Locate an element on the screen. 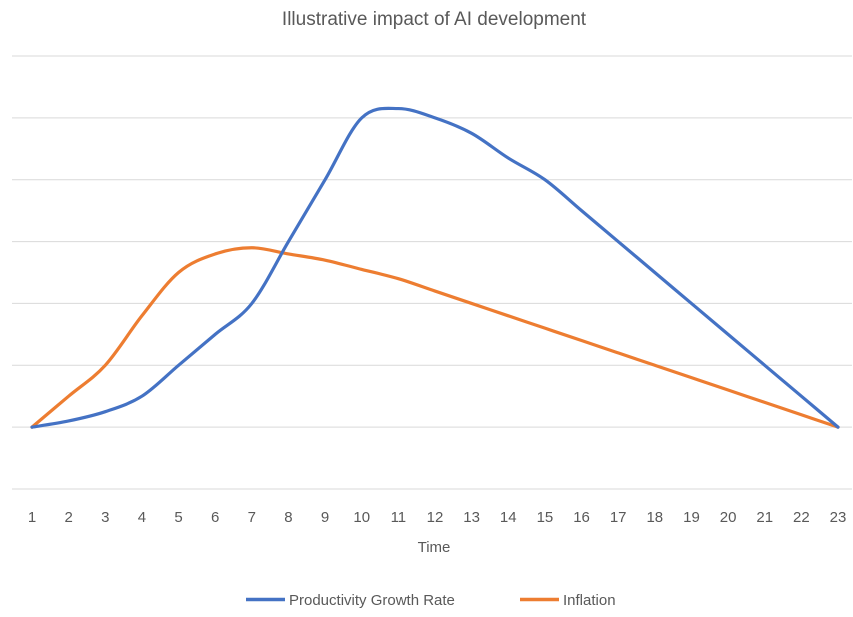 Image resolution: width=853 pixels, height=617 pixels. x-tick-label: 10 is located at coordinates (361, 517).